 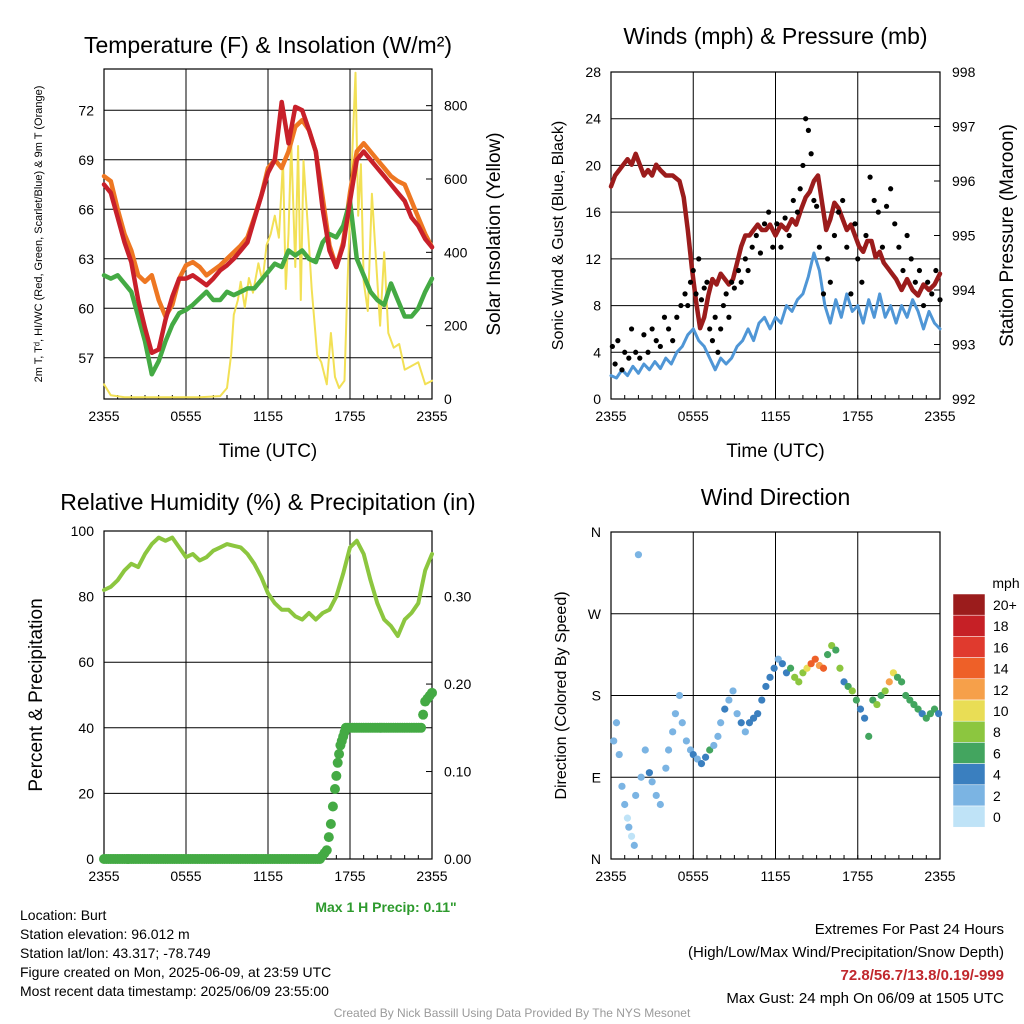 I want to click on y-tick-label: 69, so click(x=86, y=160).